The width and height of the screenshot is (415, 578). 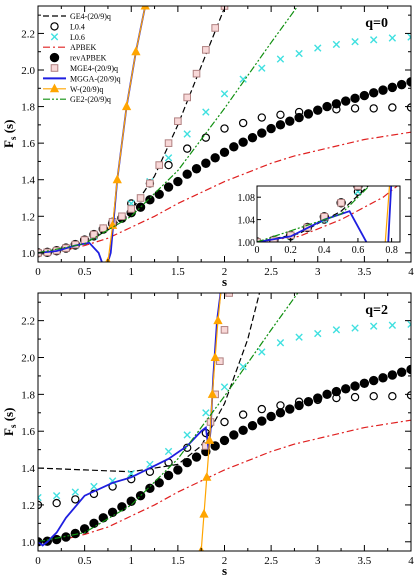 What do you see at coordinates (28, 71) in the screenshot?
I see `p0-ytick-label-5: 2.0` at bounding box center [28, 71].